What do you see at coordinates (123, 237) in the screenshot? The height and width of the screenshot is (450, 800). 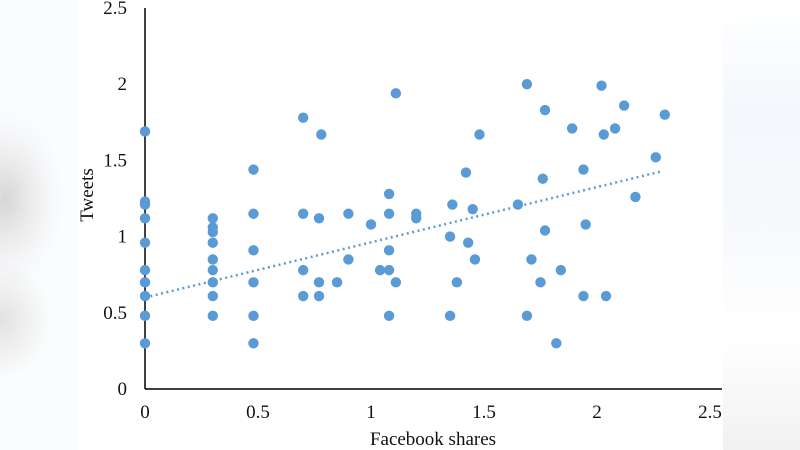 I see `y-tick-label: 1` at bounding box center [123, 237].